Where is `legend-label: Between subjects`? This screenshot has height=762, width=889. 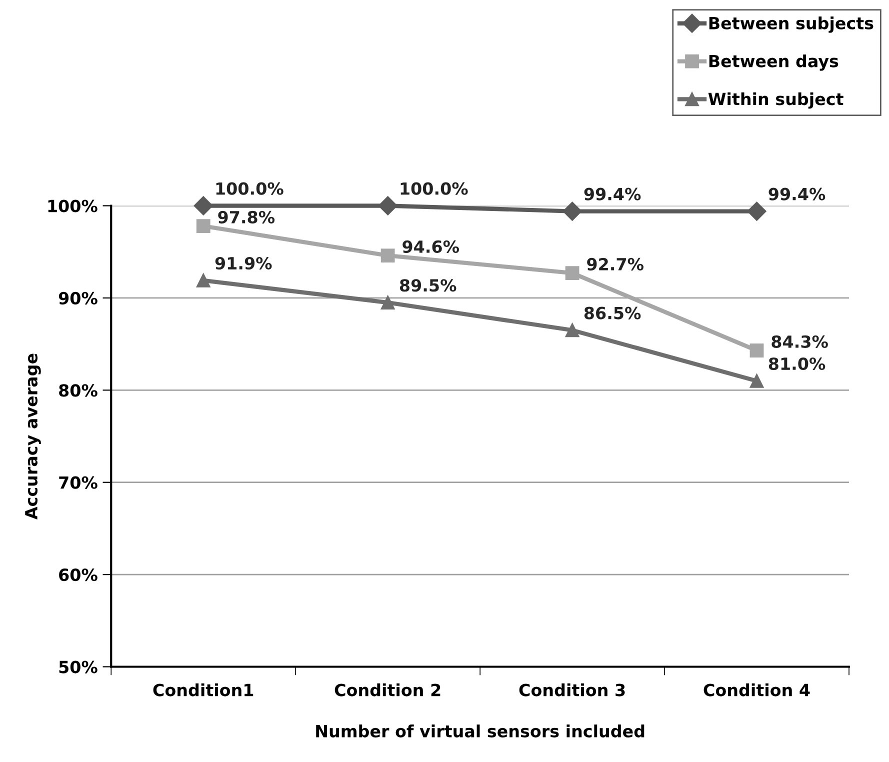
legend-label: Between subjects is located at coordinates (791, 24).